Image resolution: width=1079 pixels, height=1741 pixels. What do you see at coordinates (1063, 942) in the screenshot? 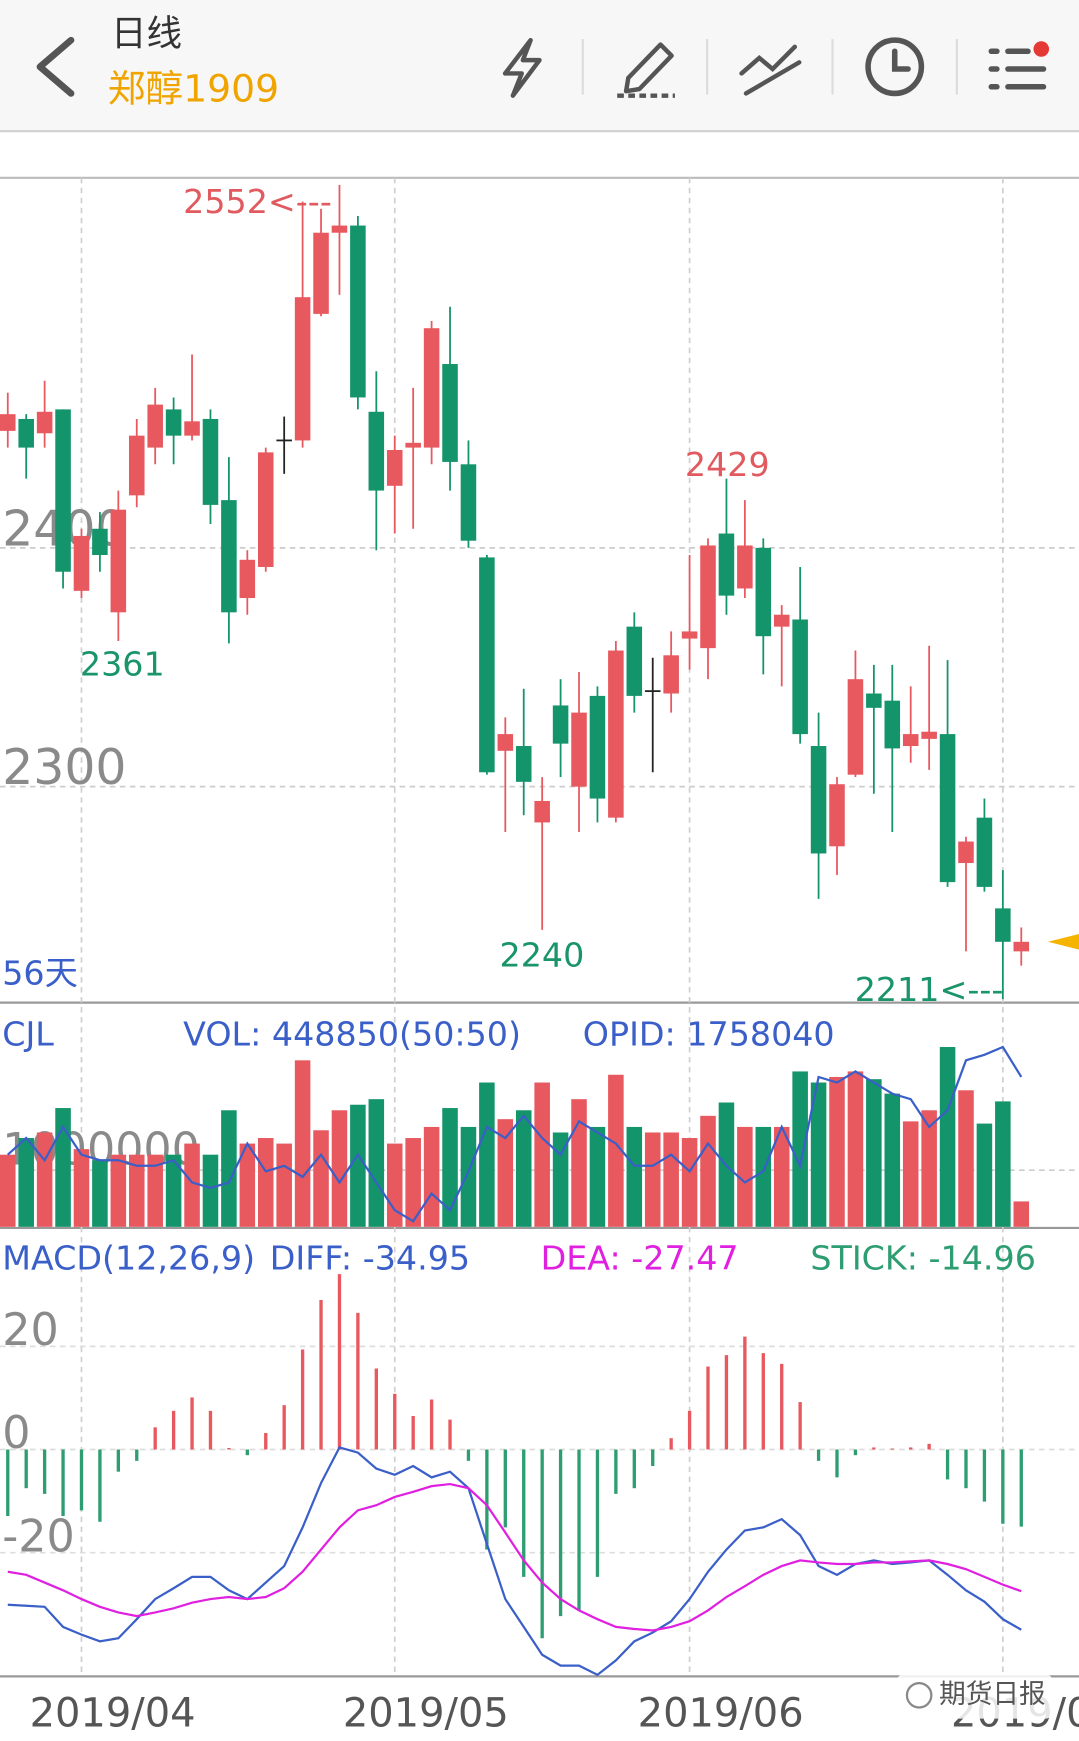
I see `last-price-marker` at bounding box center [1063, 942].